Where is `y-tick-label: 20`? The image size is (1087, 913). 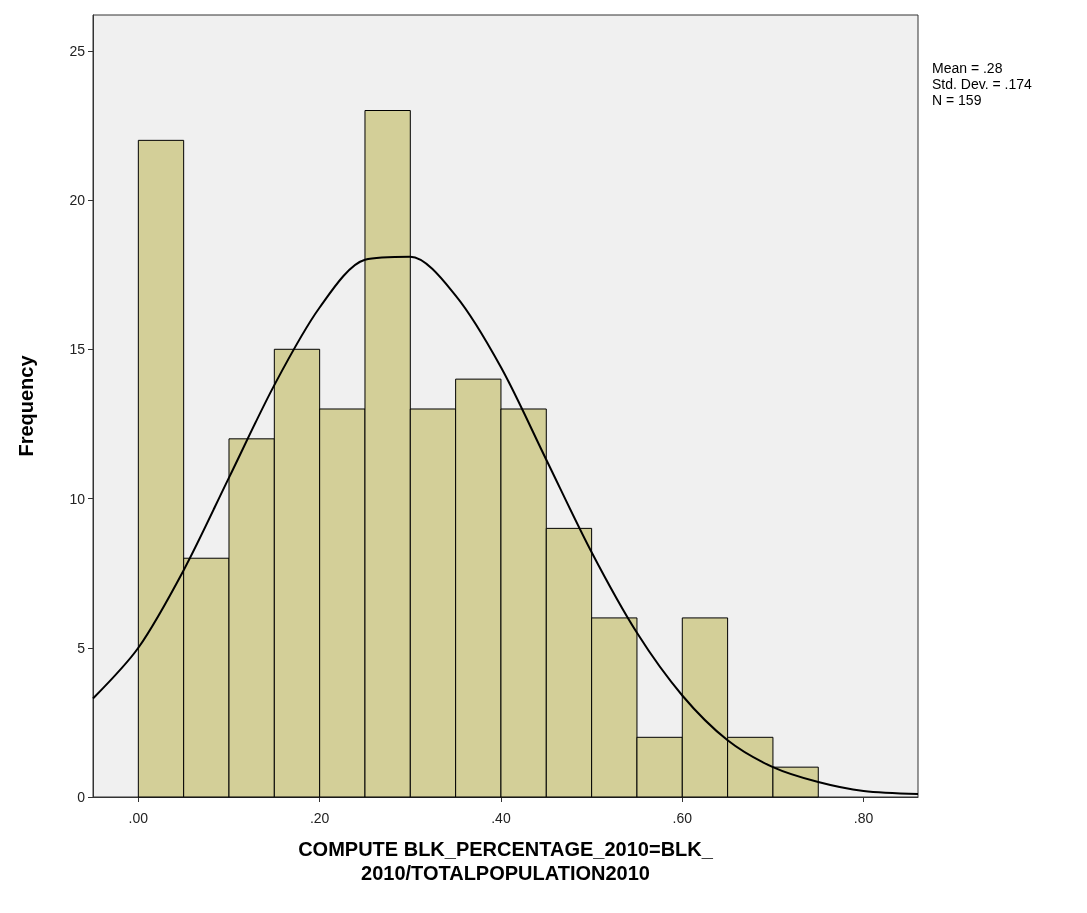 y-tick-label: 20 is located at coordinates (77, 200).